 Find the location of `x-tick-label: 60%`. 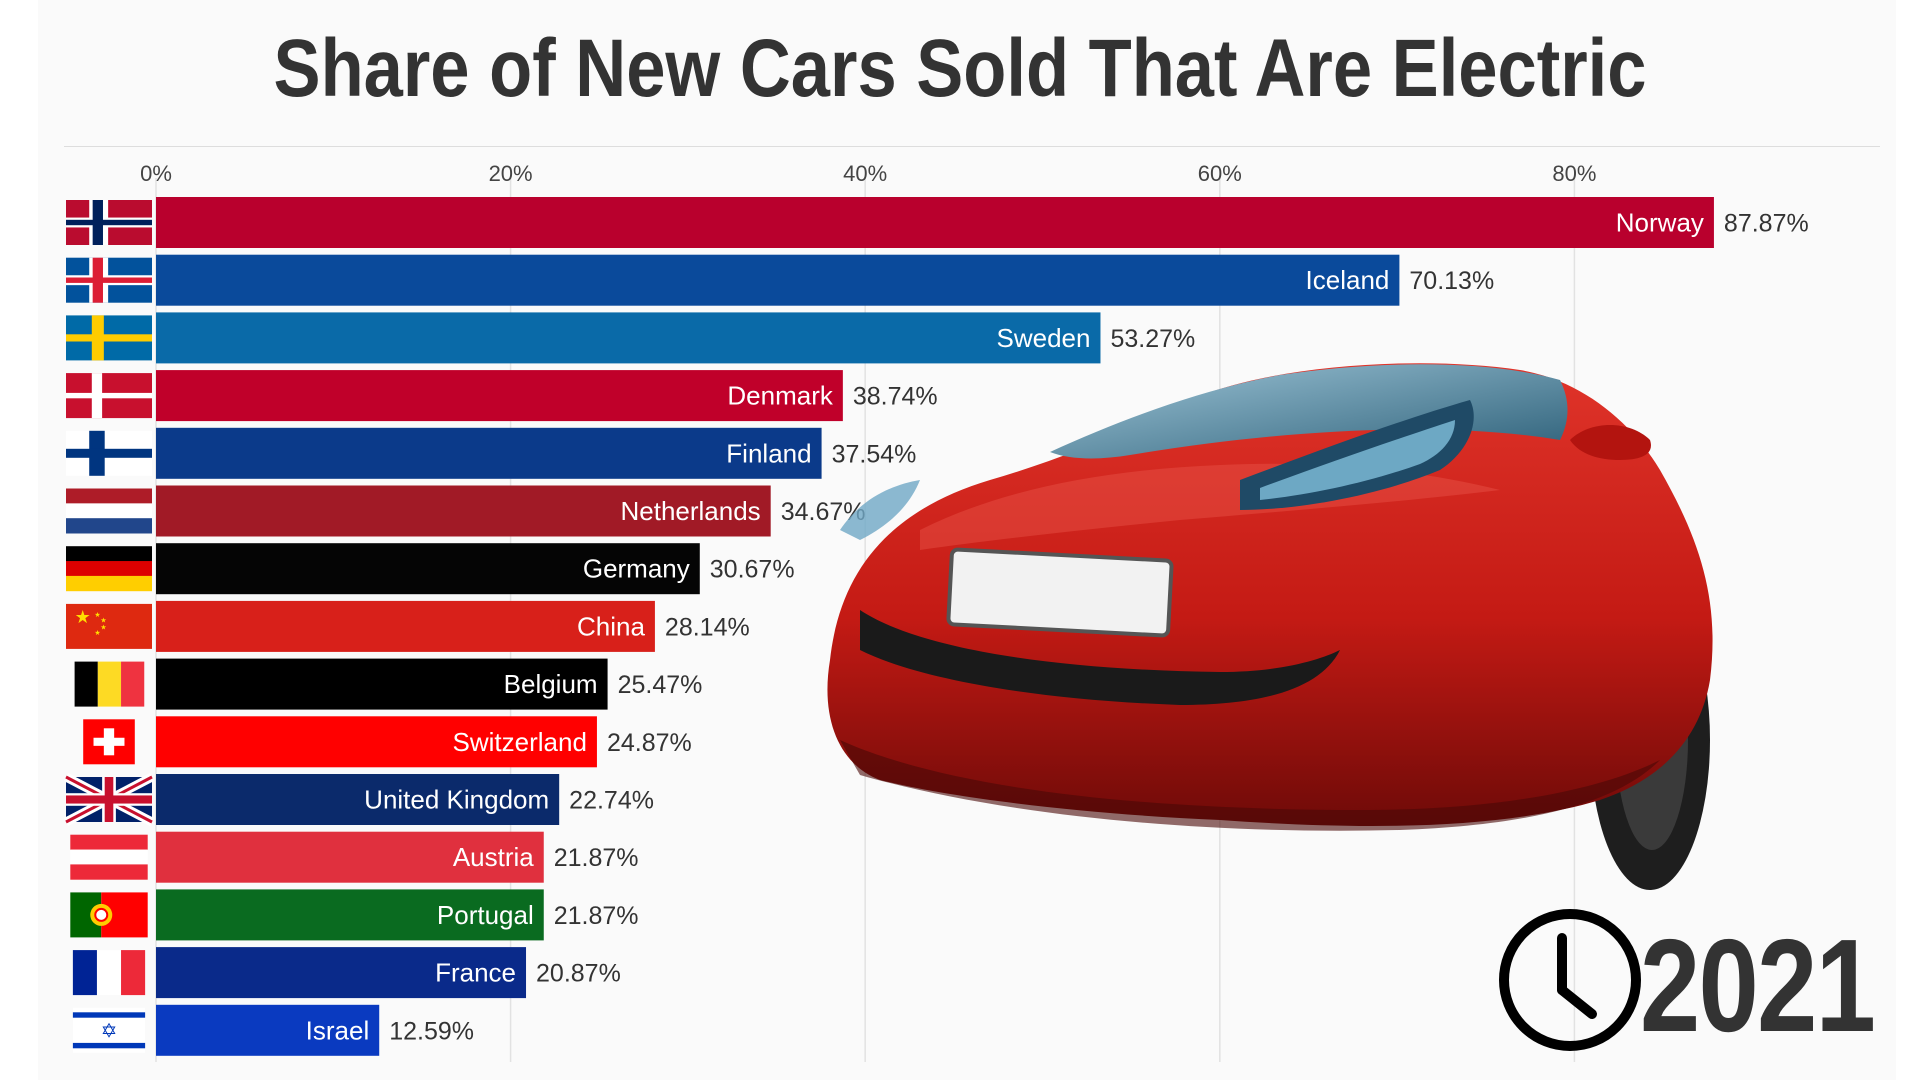

x-tick-label: 60% is located at coordinates (1220, 173).